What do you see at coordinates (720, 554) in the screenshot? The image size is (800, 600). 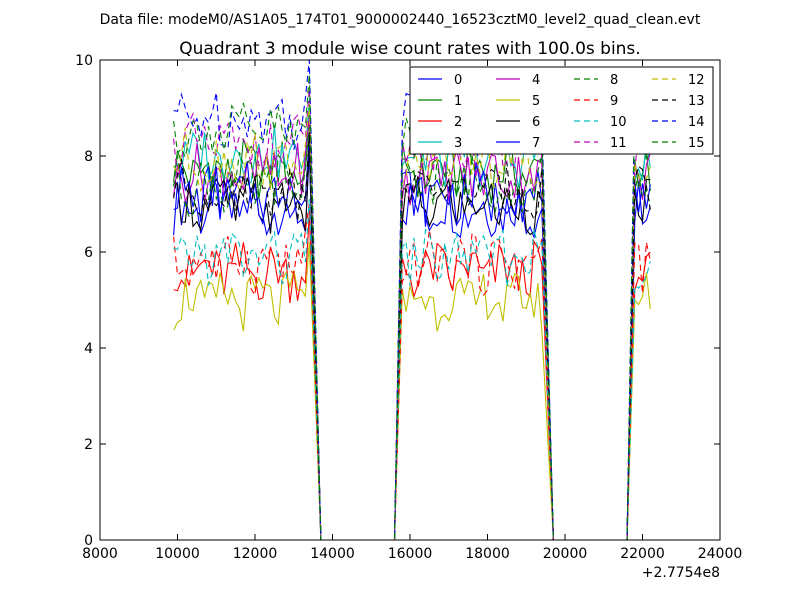 I see `x-tick-label: 24000` at bounding box center [720, 554].